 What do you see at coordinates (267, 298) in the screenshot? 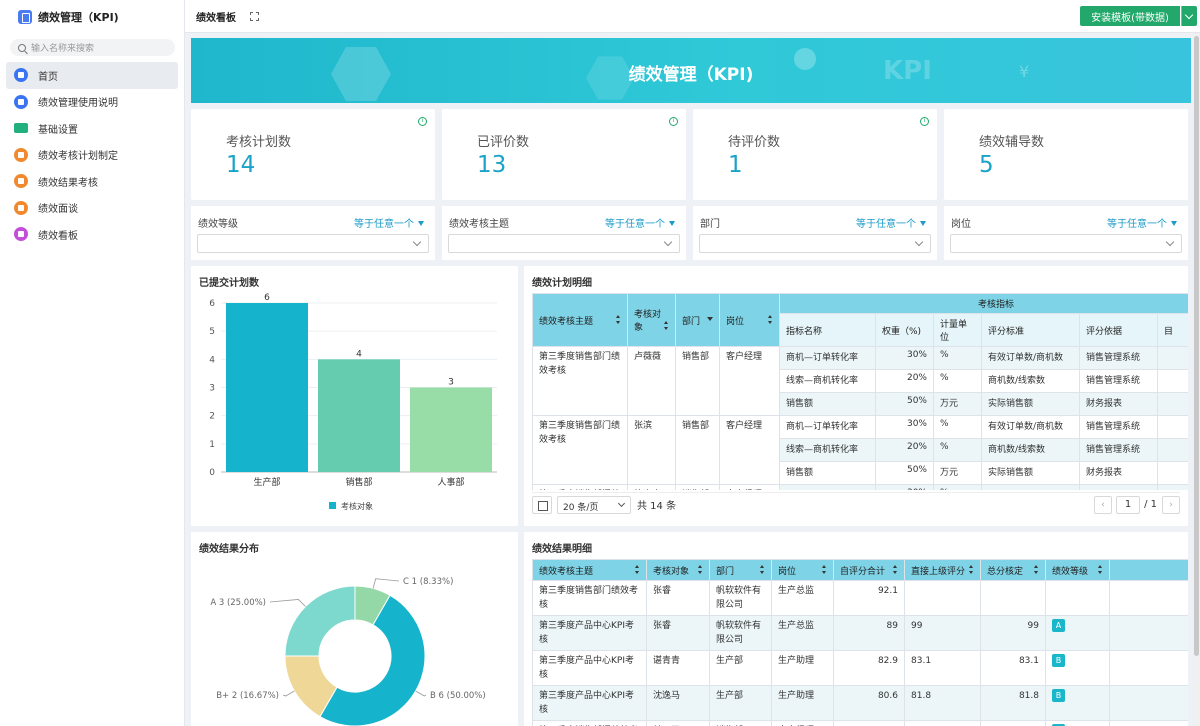
I see `bar-value-label: 6` at bounding box center [267, 298].